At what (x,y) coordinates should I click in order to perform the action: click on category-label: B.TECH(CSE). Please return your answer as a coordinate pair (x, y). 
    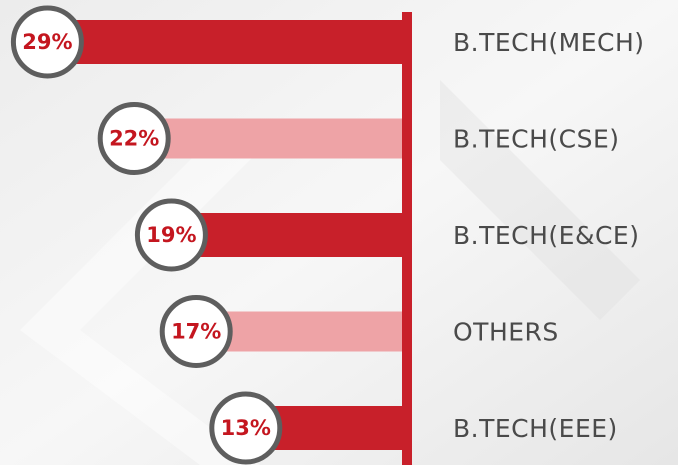
    Looking at the image, I should click on (536, 139).